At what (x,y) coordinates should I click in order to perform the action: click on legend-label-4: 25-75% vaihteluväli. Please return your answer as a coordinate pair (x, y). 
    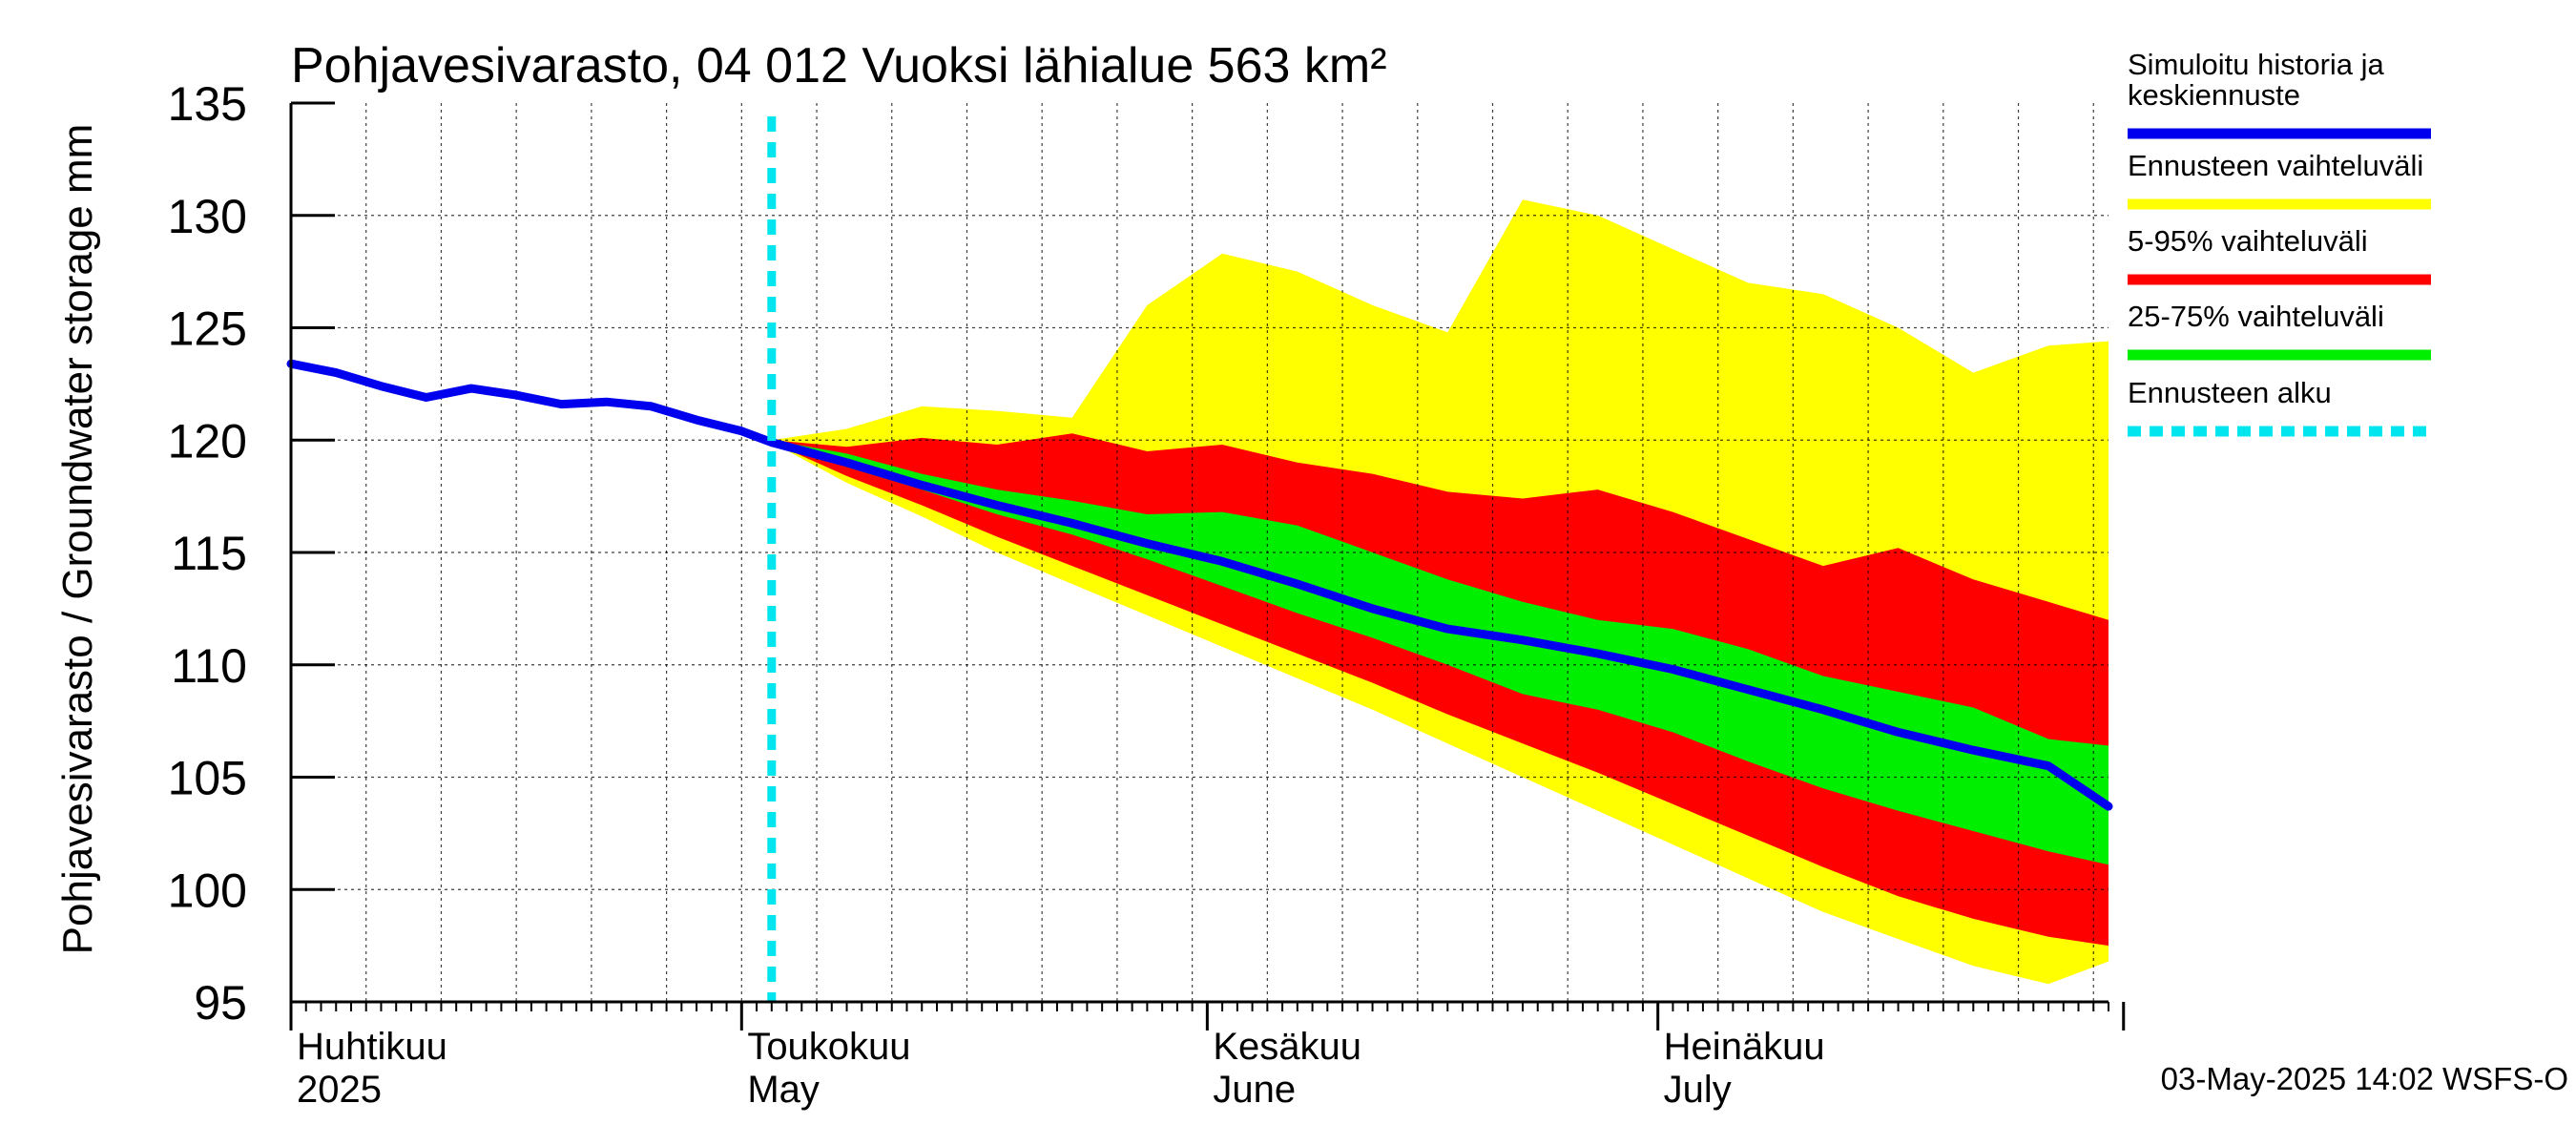
    Looking at the image, I should click on (2256, 316).